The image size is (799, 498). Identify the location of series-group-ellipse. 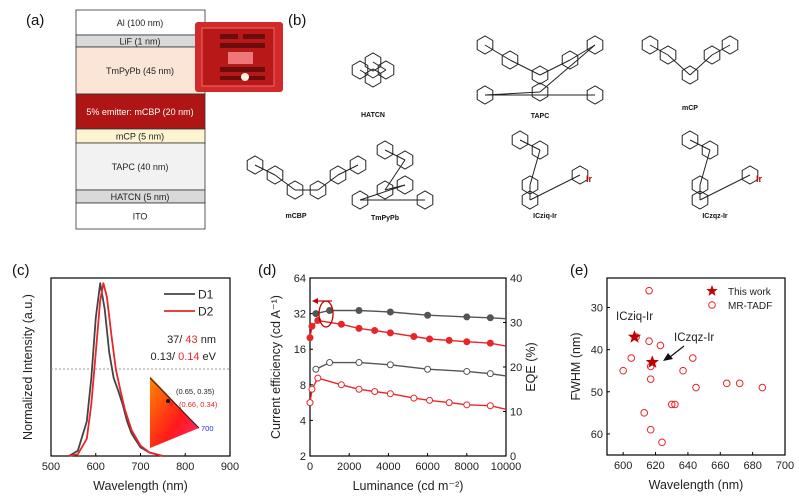
(326, 314).